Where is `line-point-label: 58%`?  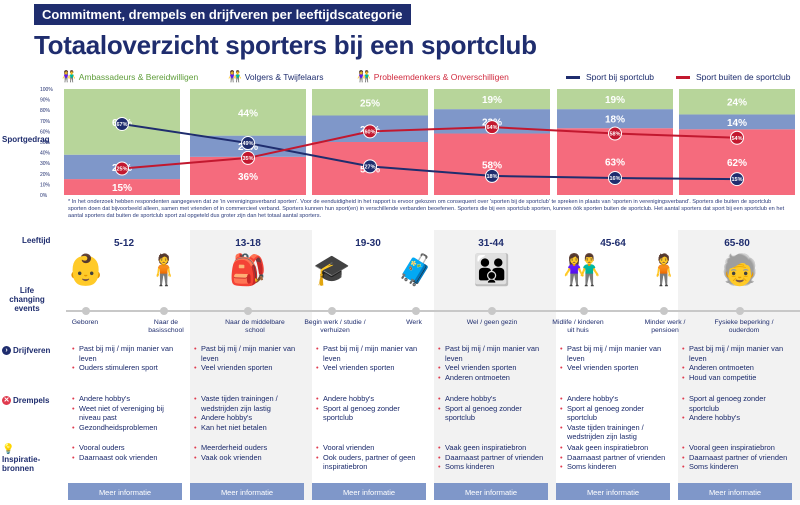 line-point-label: 58% is located at coordinates (614, 135).